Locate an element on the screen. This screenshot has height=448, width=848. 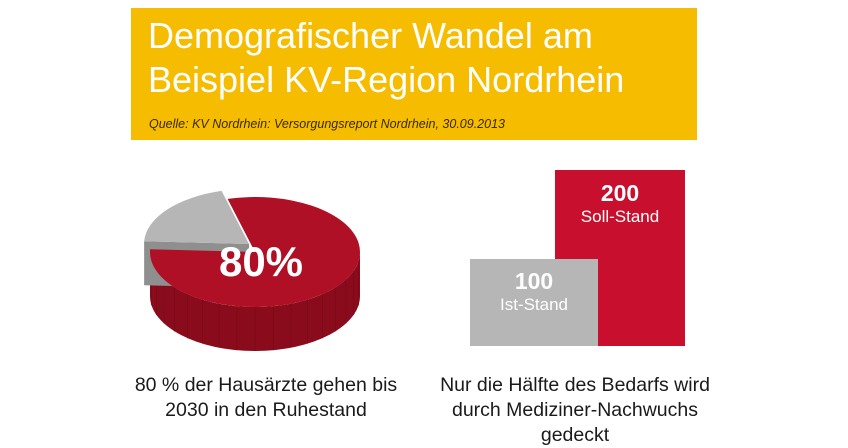
pie-slice-red is located at coordinates (255, 252).